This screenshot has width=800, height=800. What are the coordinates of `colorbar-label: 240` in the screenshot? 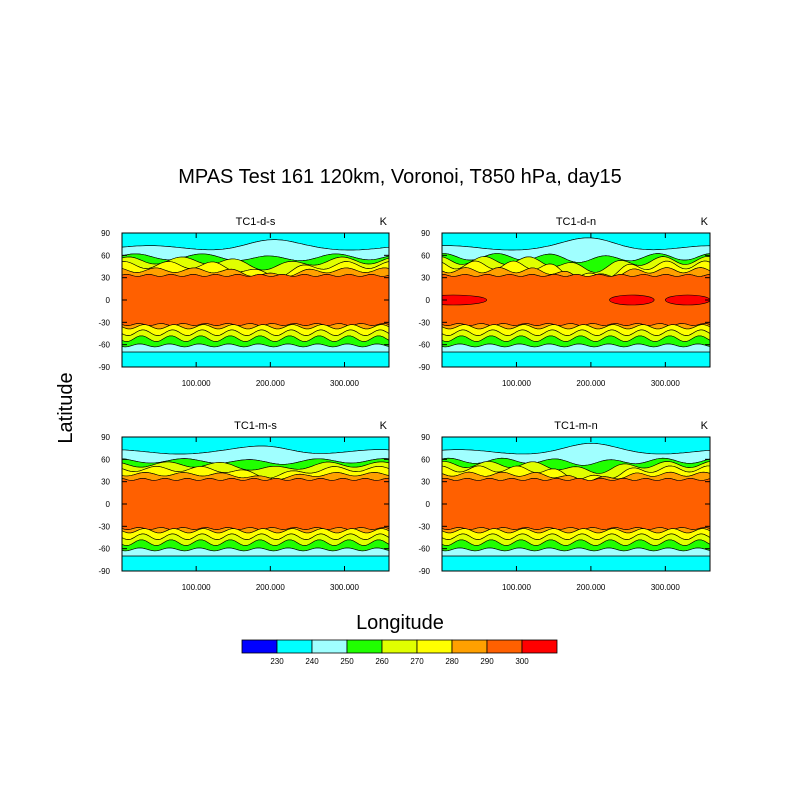 It's located at (312, 661).